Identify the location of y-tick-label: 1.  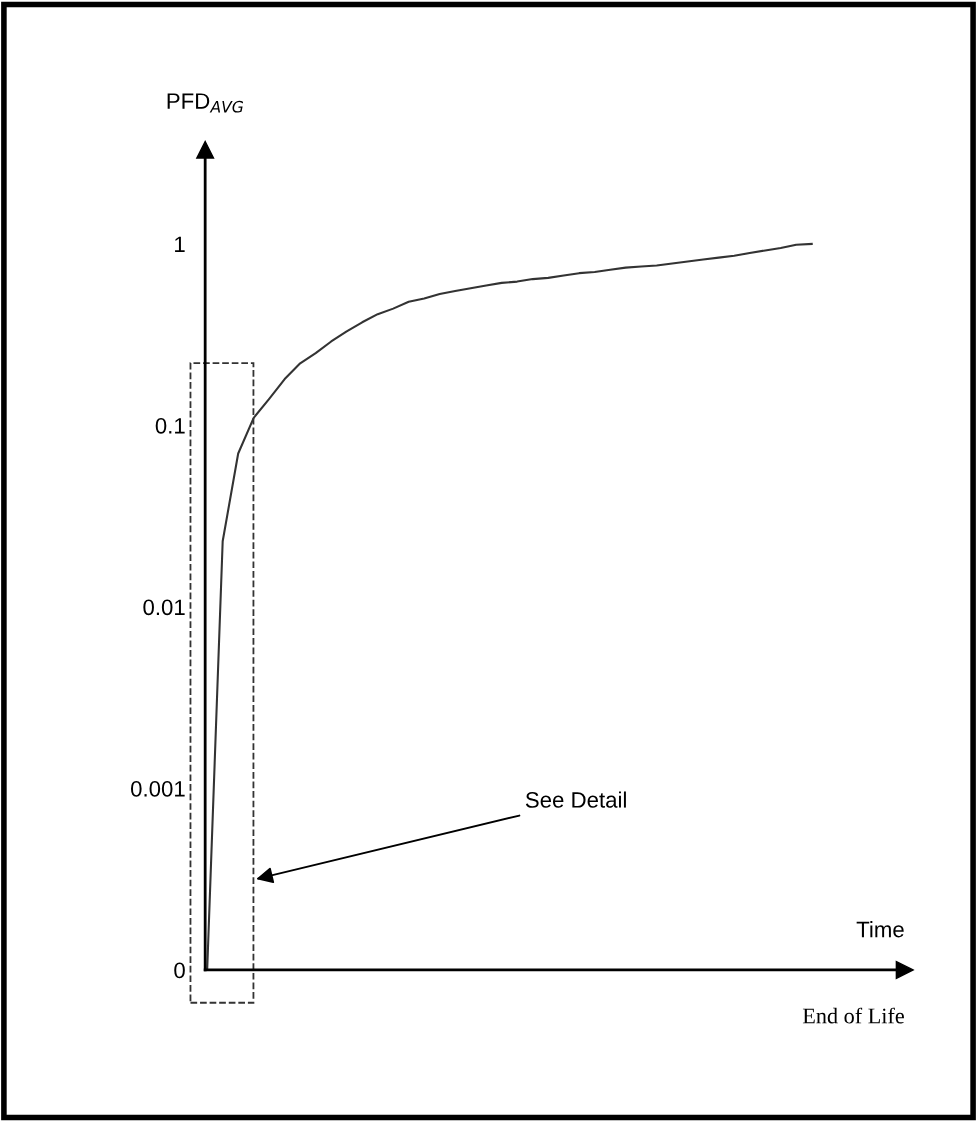
(180, 244).